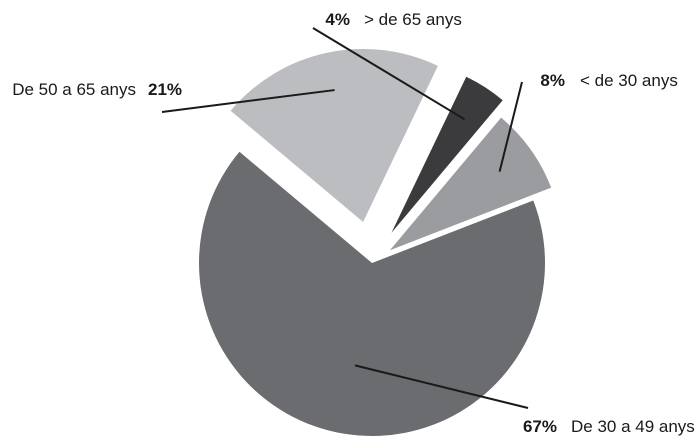  I want to click on slice-label-name: < de 30 anys, so click(629, 80).